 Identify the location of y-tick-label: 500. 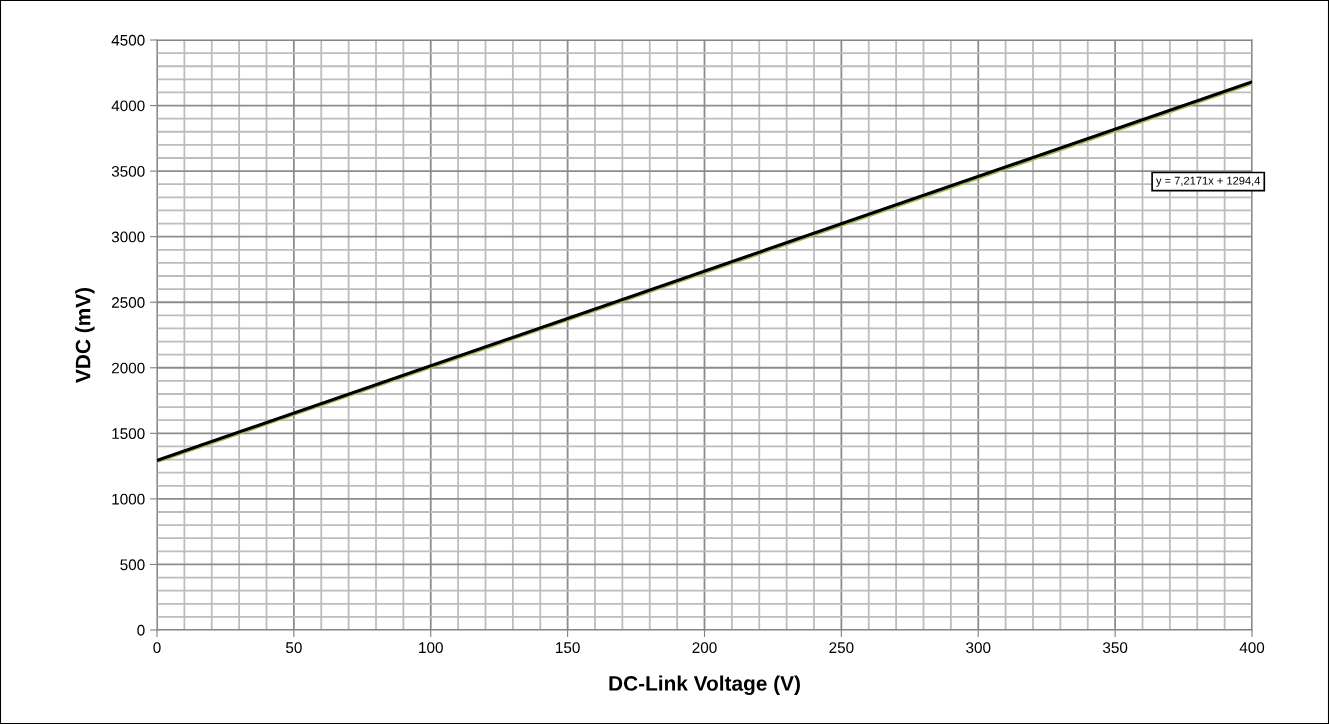
(132, 565).